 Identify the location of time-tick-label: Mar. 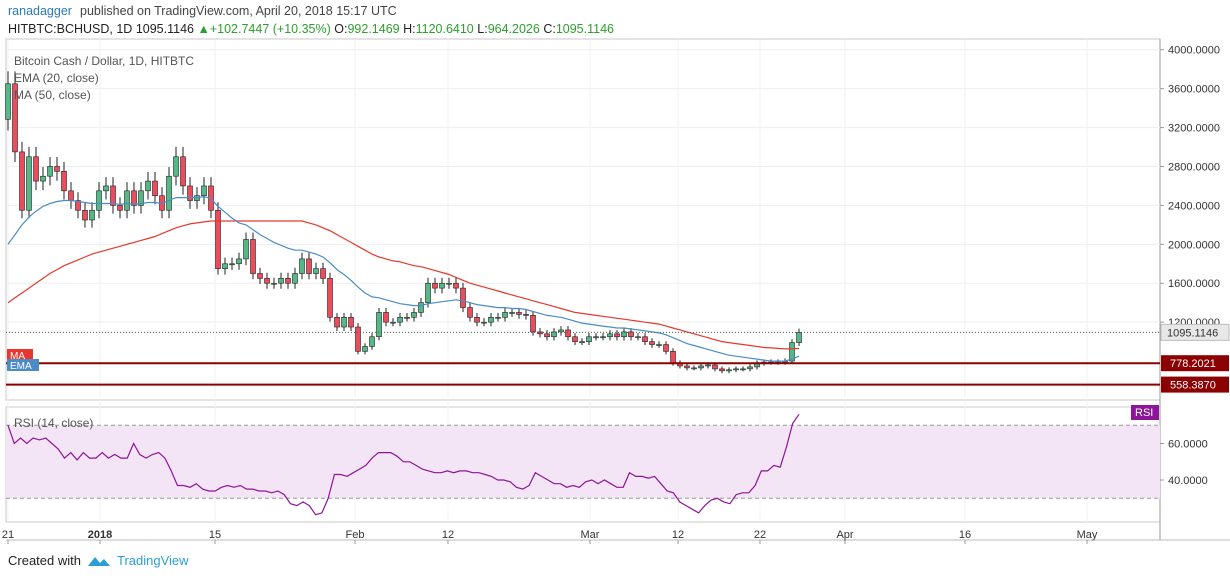
(590, 535).